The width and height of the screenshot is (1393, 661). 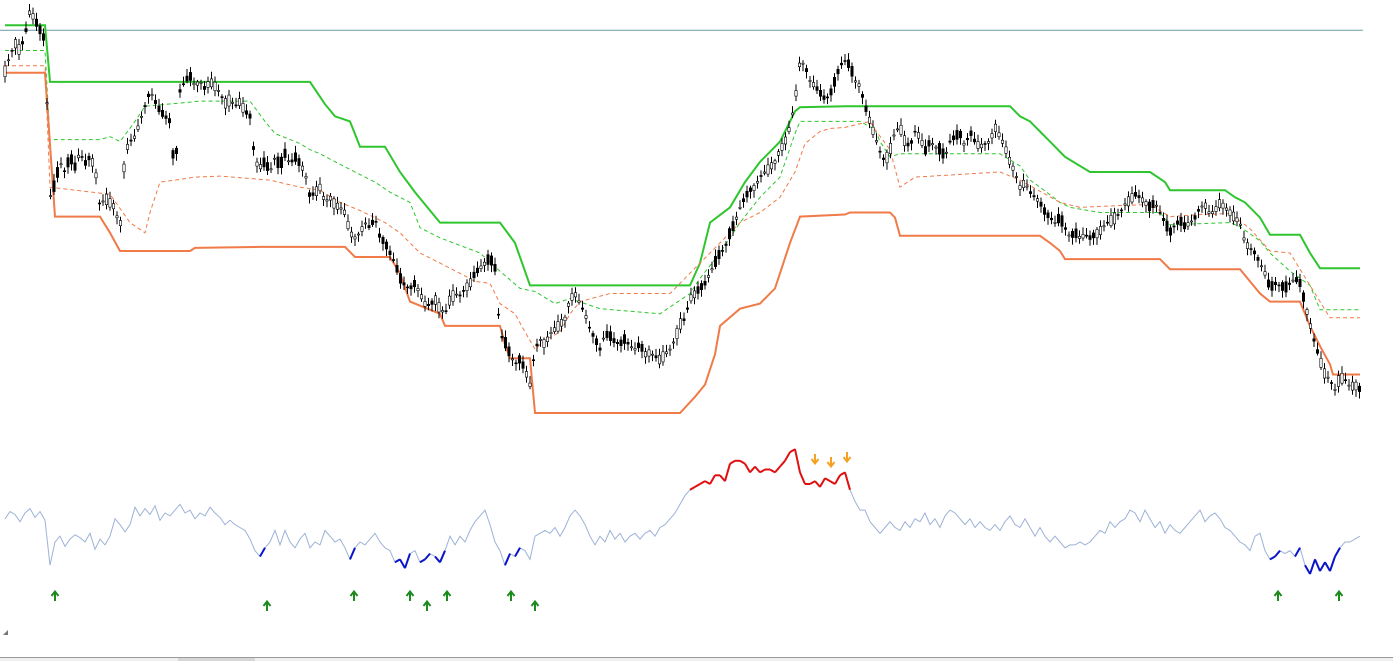 I want to click on resize-corner-icon, so click(x=5, y=632).